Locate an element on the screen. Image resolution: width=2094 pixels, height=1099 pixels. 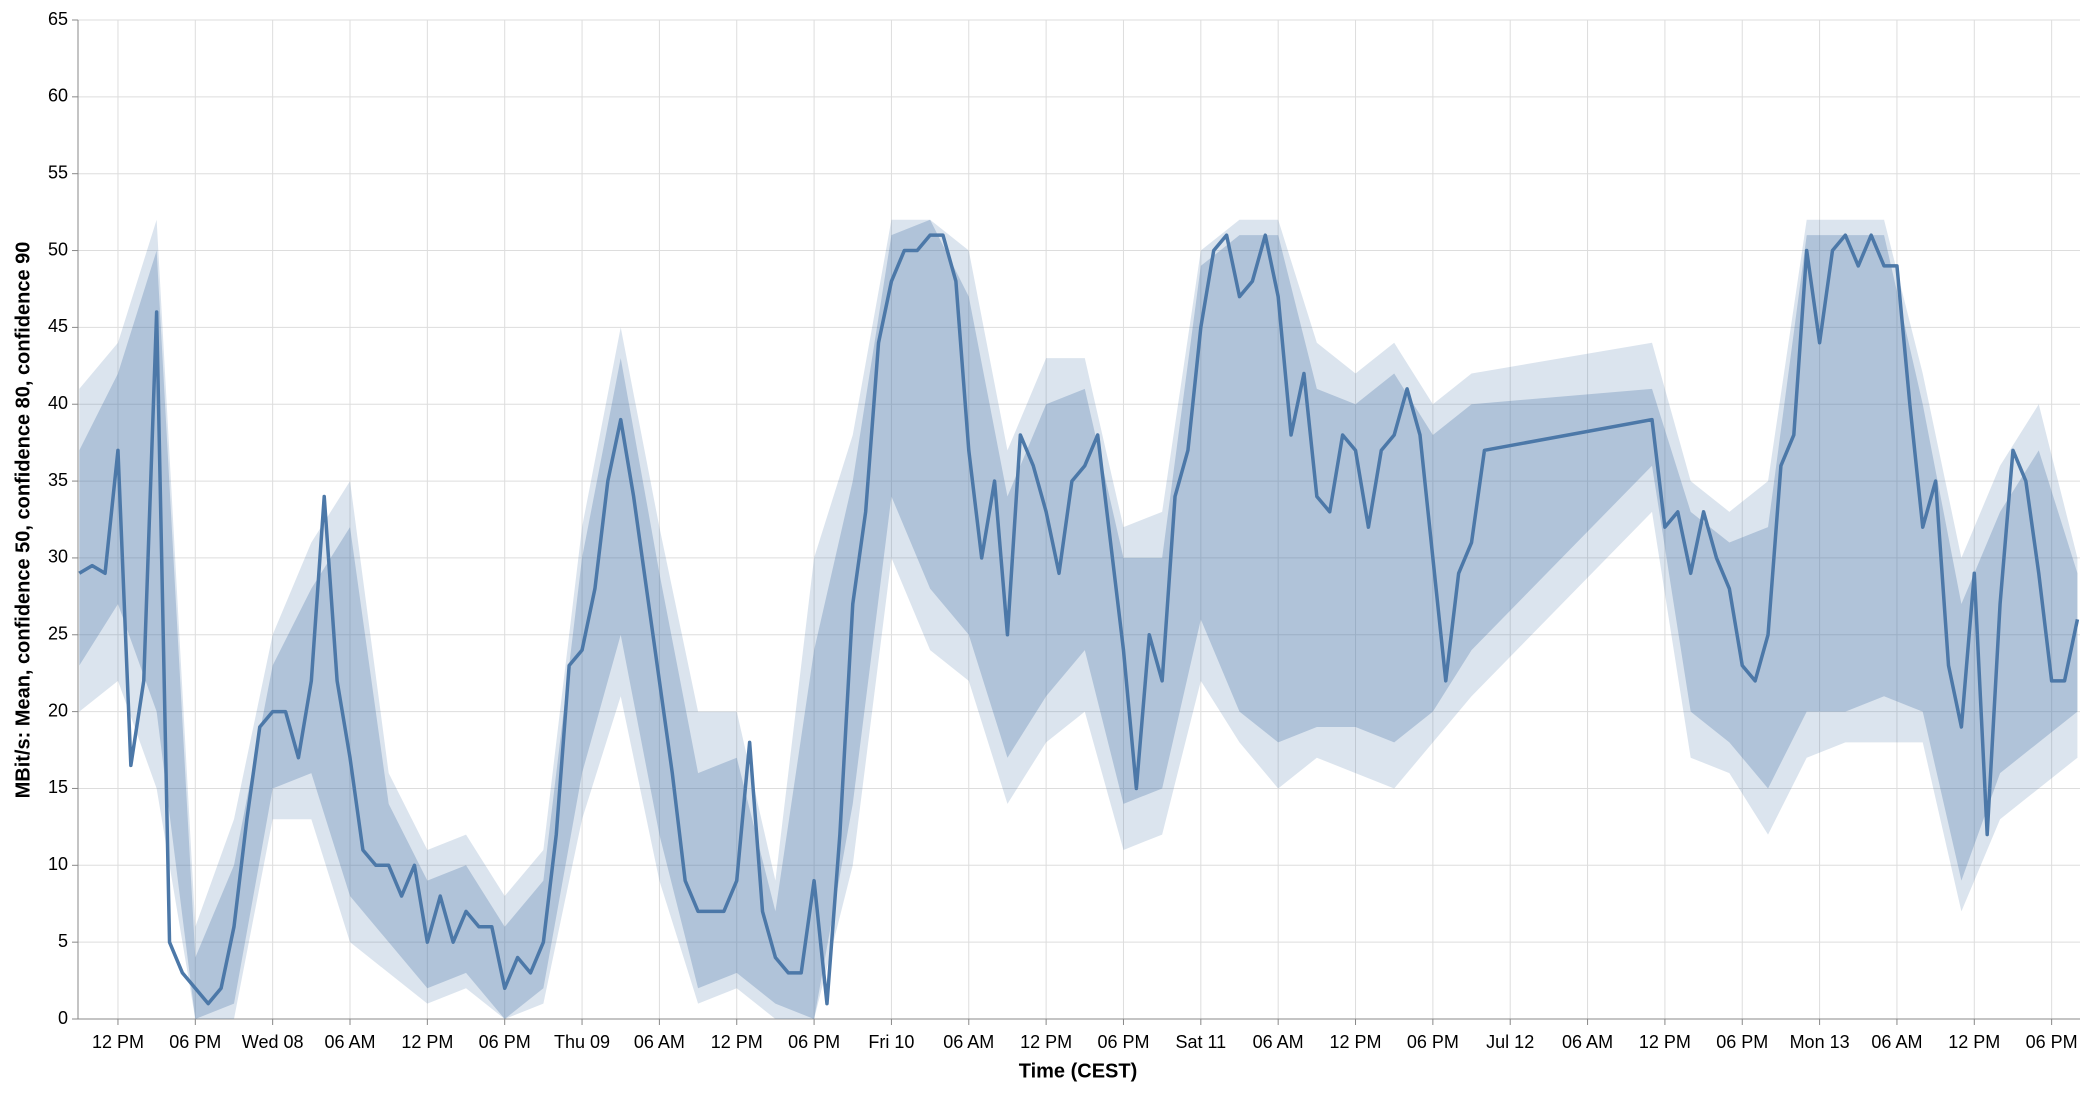
y-tick-label: 30 is located at coordinates (58, 557).